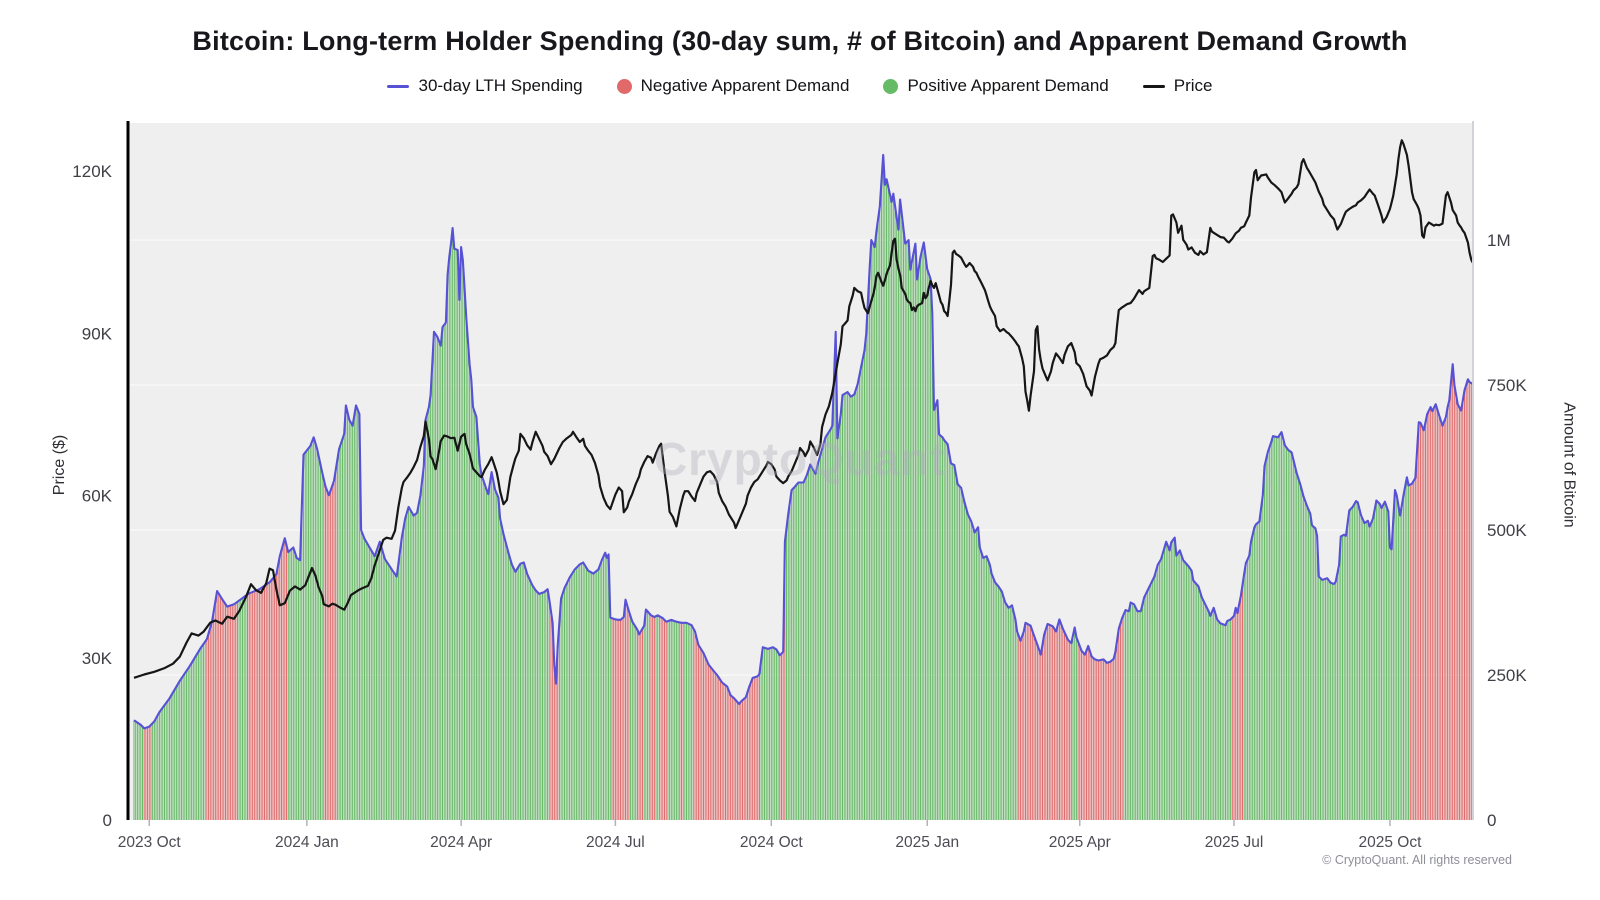 The width and height of the screenshot is (1600, 900). I want to click on legend-item-negative-apparent-demand: Negative Apparent Demand, so click(733, 86).